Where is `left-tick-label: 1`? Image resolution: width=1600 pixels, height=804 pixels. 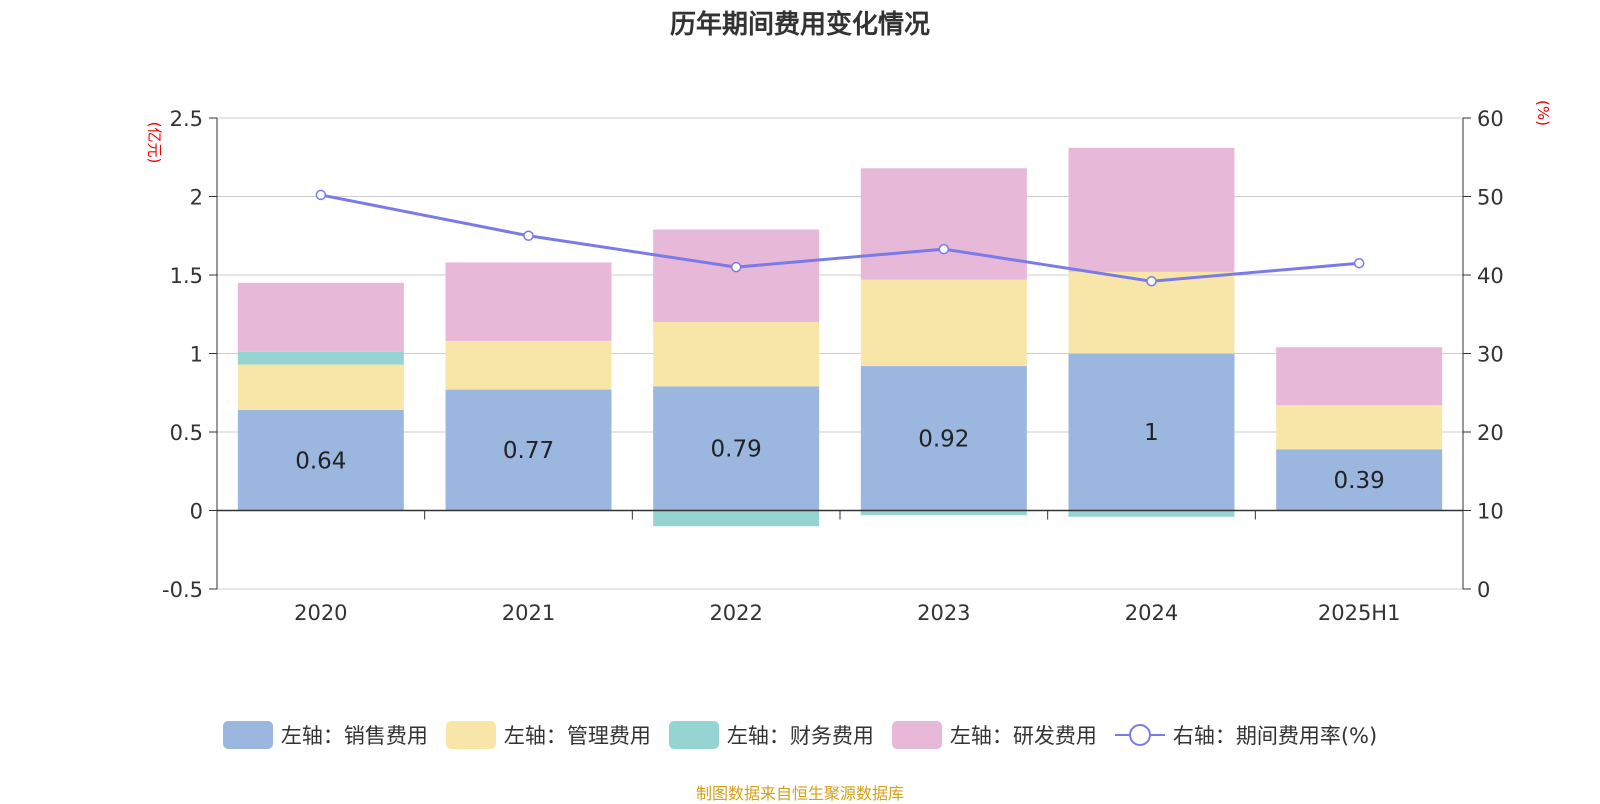
left-tick-label: 1 is located at coordinates (196, 355).